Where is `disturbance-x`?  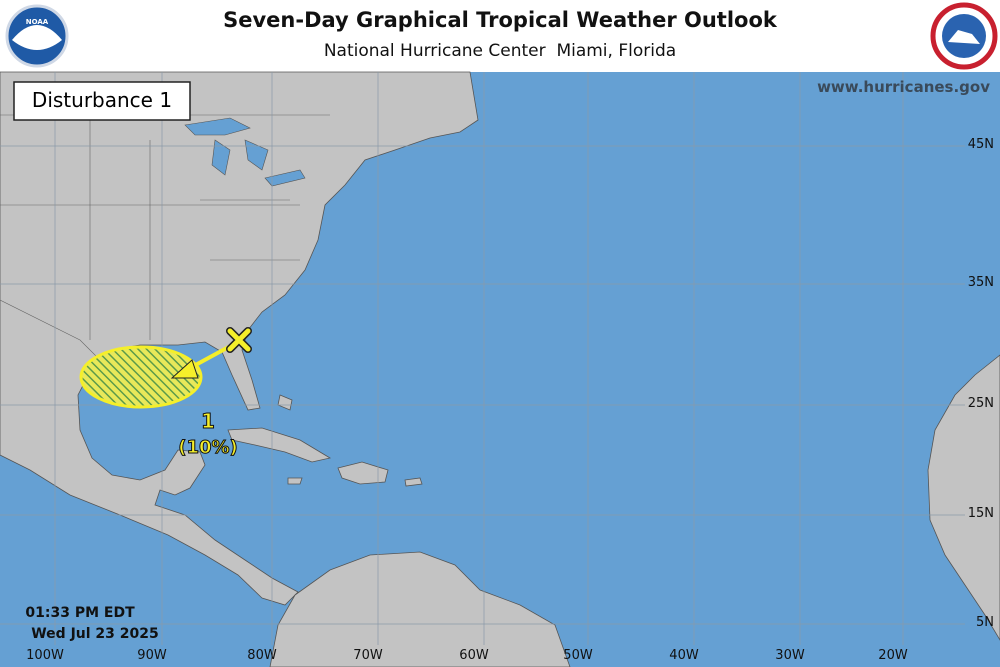 disturbance-x is located at coordinates (239, 340).